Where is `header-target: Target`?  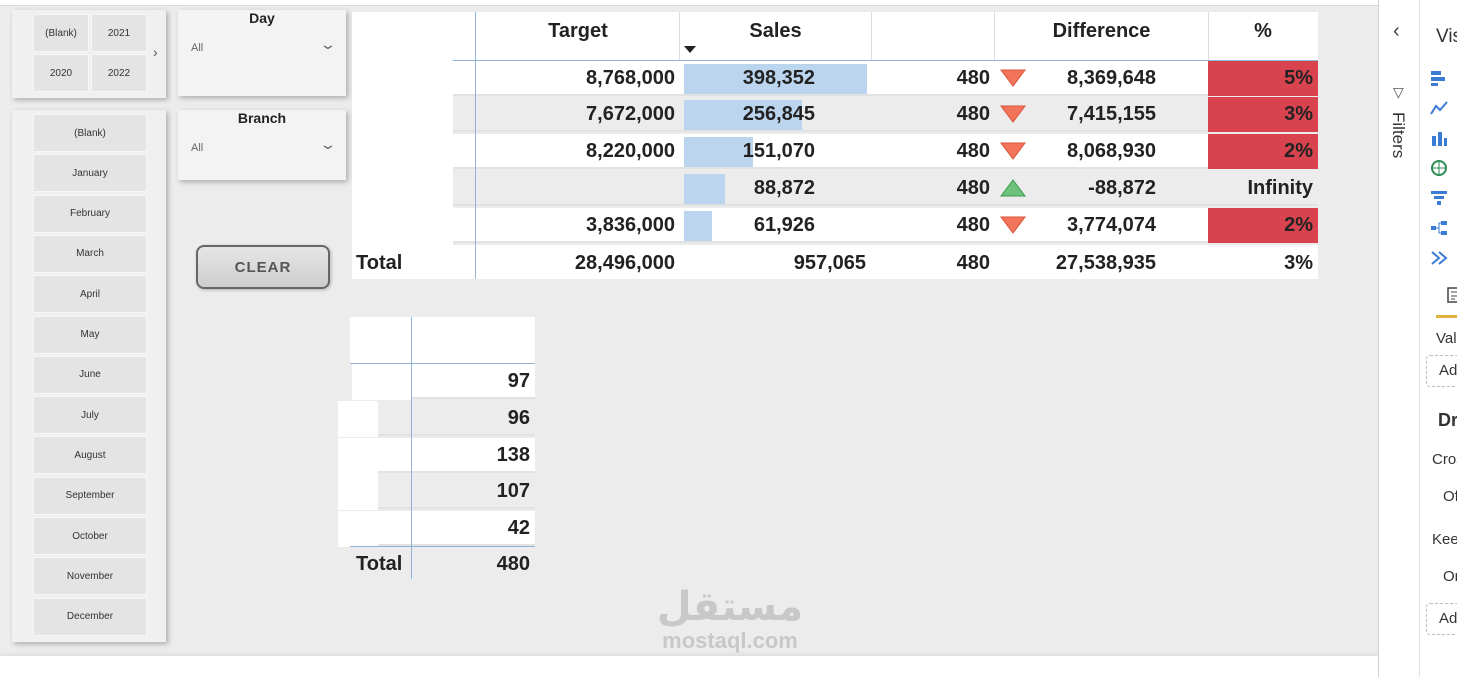 header-target: Target is located at coordinates (578, 31).